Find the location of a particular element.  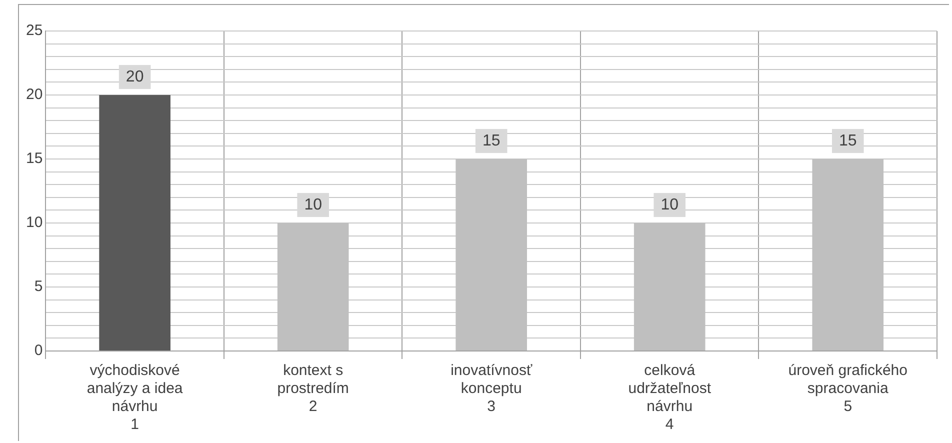

x-tick-label: úroveň grafického spracovania 5 is located at coordinates (848, 389).